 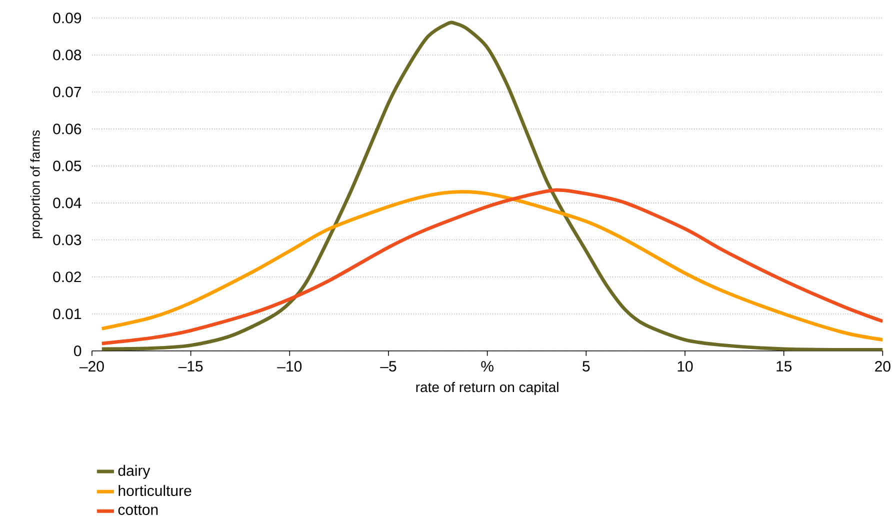 I want to click on x-tick-label: –15, so click(x=190, y=366).